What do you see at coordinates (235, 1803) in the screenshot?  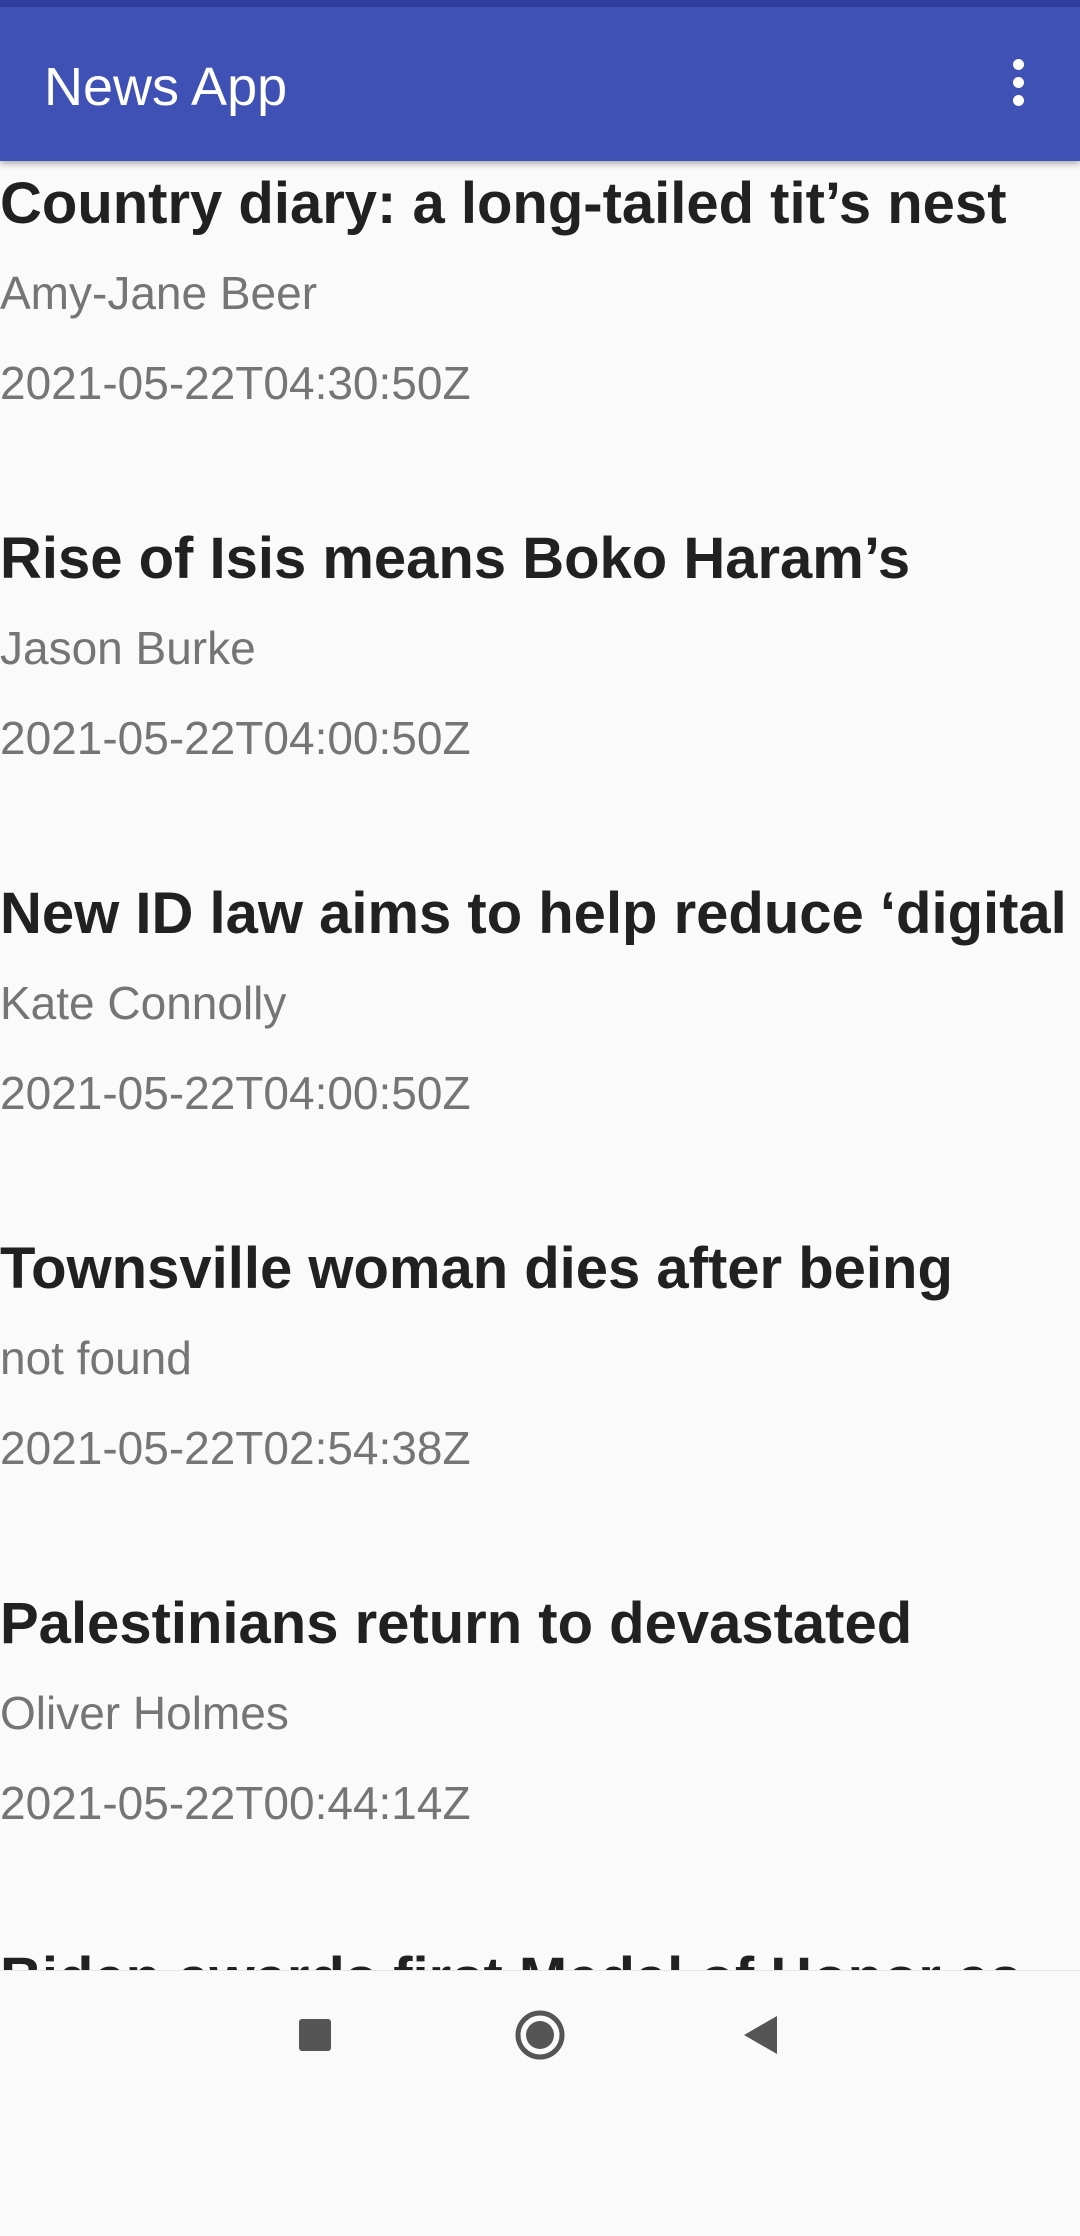 I see `article-date: 2021-05-22T00:44:14Z` at bounding box center [235, 1803].